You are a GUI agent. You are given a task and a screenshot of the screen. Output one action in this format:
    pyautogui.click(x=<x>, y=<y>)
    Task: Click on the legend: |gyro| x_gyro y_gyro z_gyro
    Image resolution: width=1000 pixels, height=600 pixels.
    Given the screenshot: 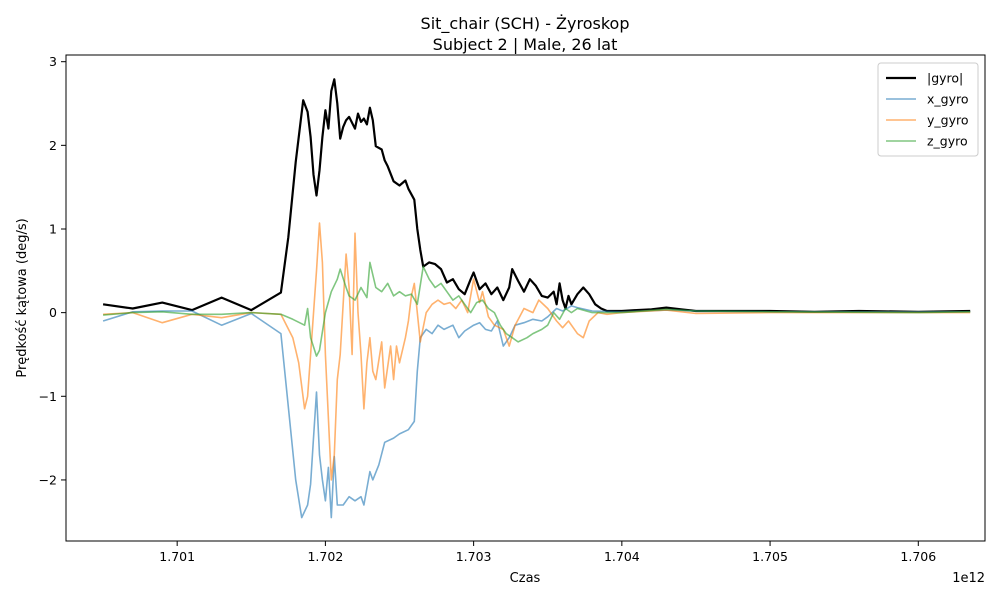 What is the action you would take?
    pyautogui.click(x=928, y=109)
    